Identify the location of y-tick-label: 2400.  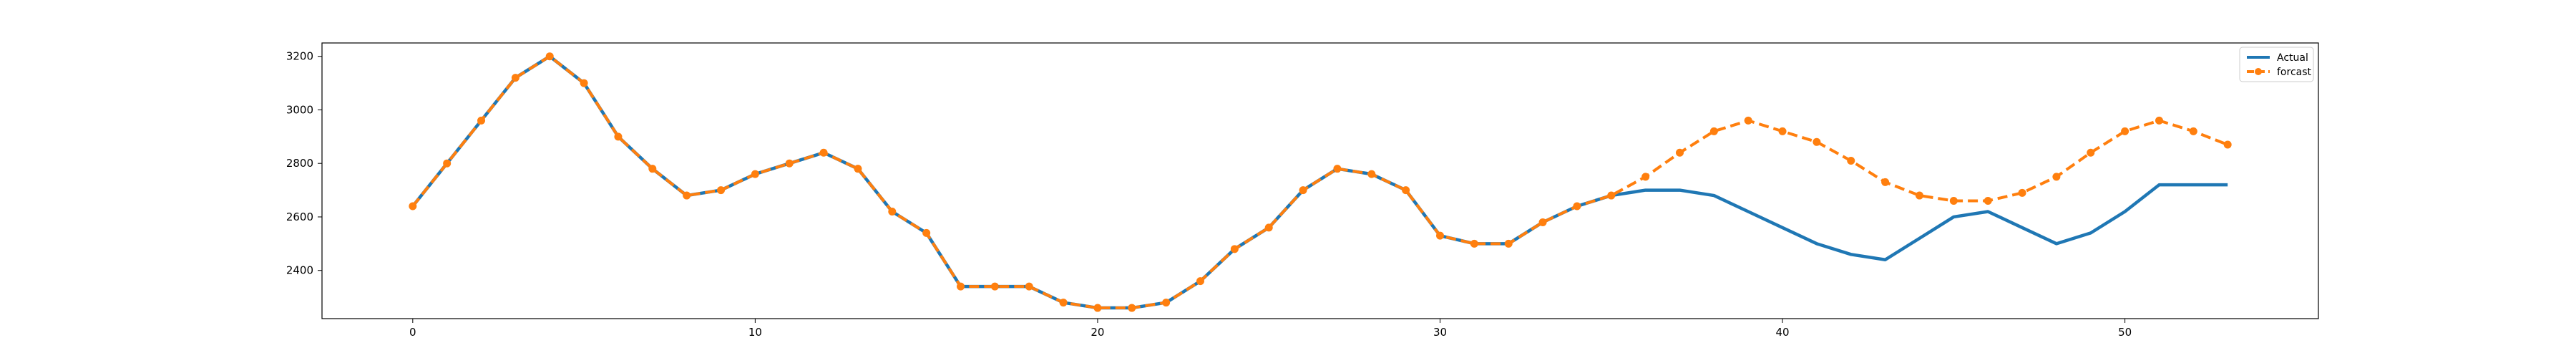
(299, 270).